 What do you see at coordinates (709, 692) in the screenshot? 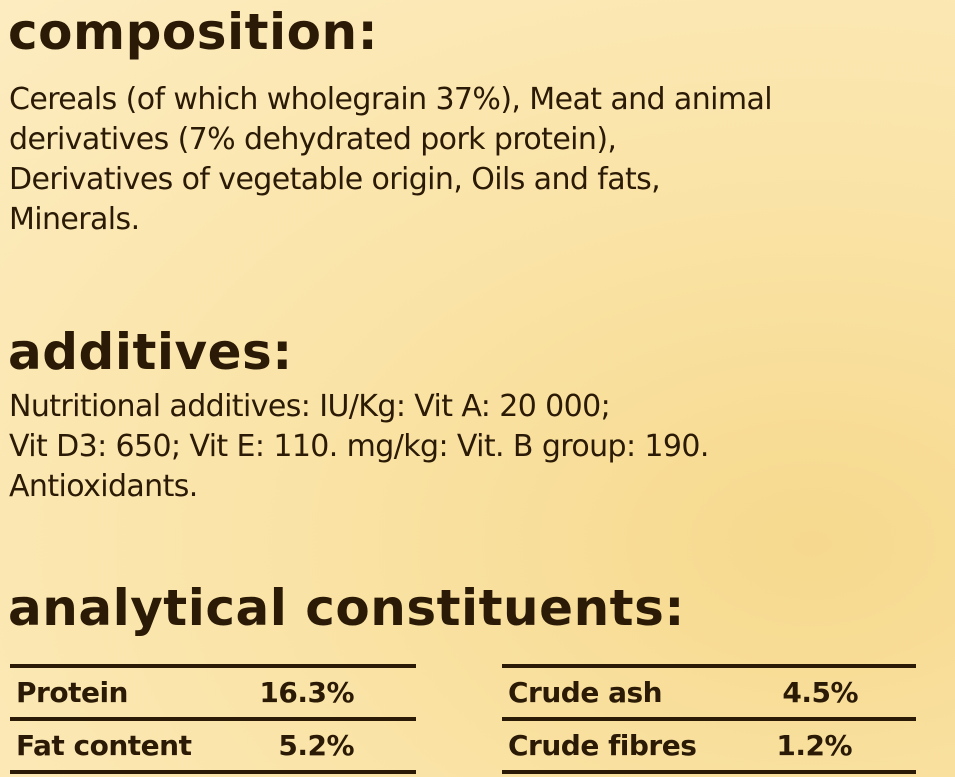
I see `table-row: Crude ash 4.5%` at bounding box center [709, 692].